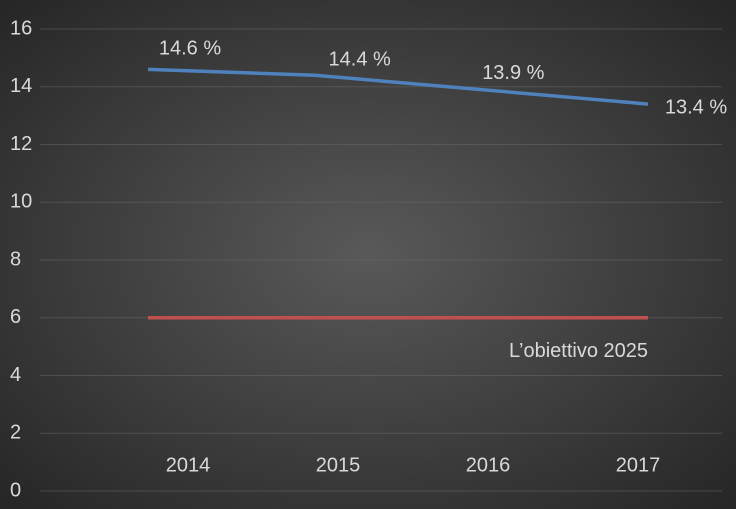 This screenshot has width=736, height=509. Describe the element at coordinates (15, 317) in the screenshot. I see `y-tick-label: 6` at that location.